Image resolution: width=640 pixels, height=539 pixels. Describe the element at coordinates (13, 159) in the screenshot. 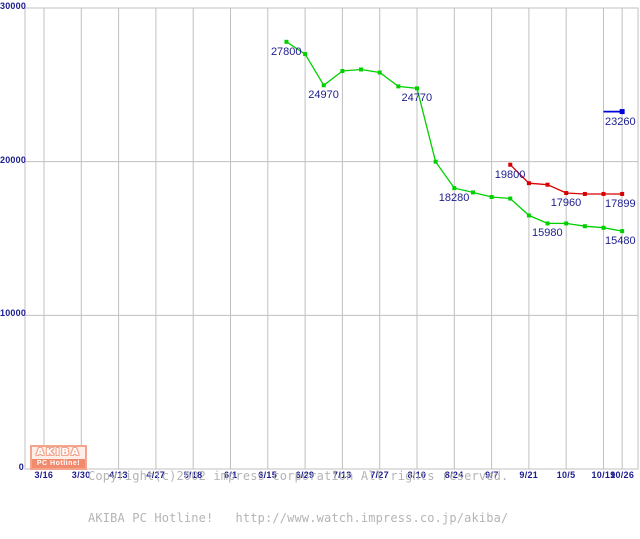

I see `y-tick-label: 20000` at that location.